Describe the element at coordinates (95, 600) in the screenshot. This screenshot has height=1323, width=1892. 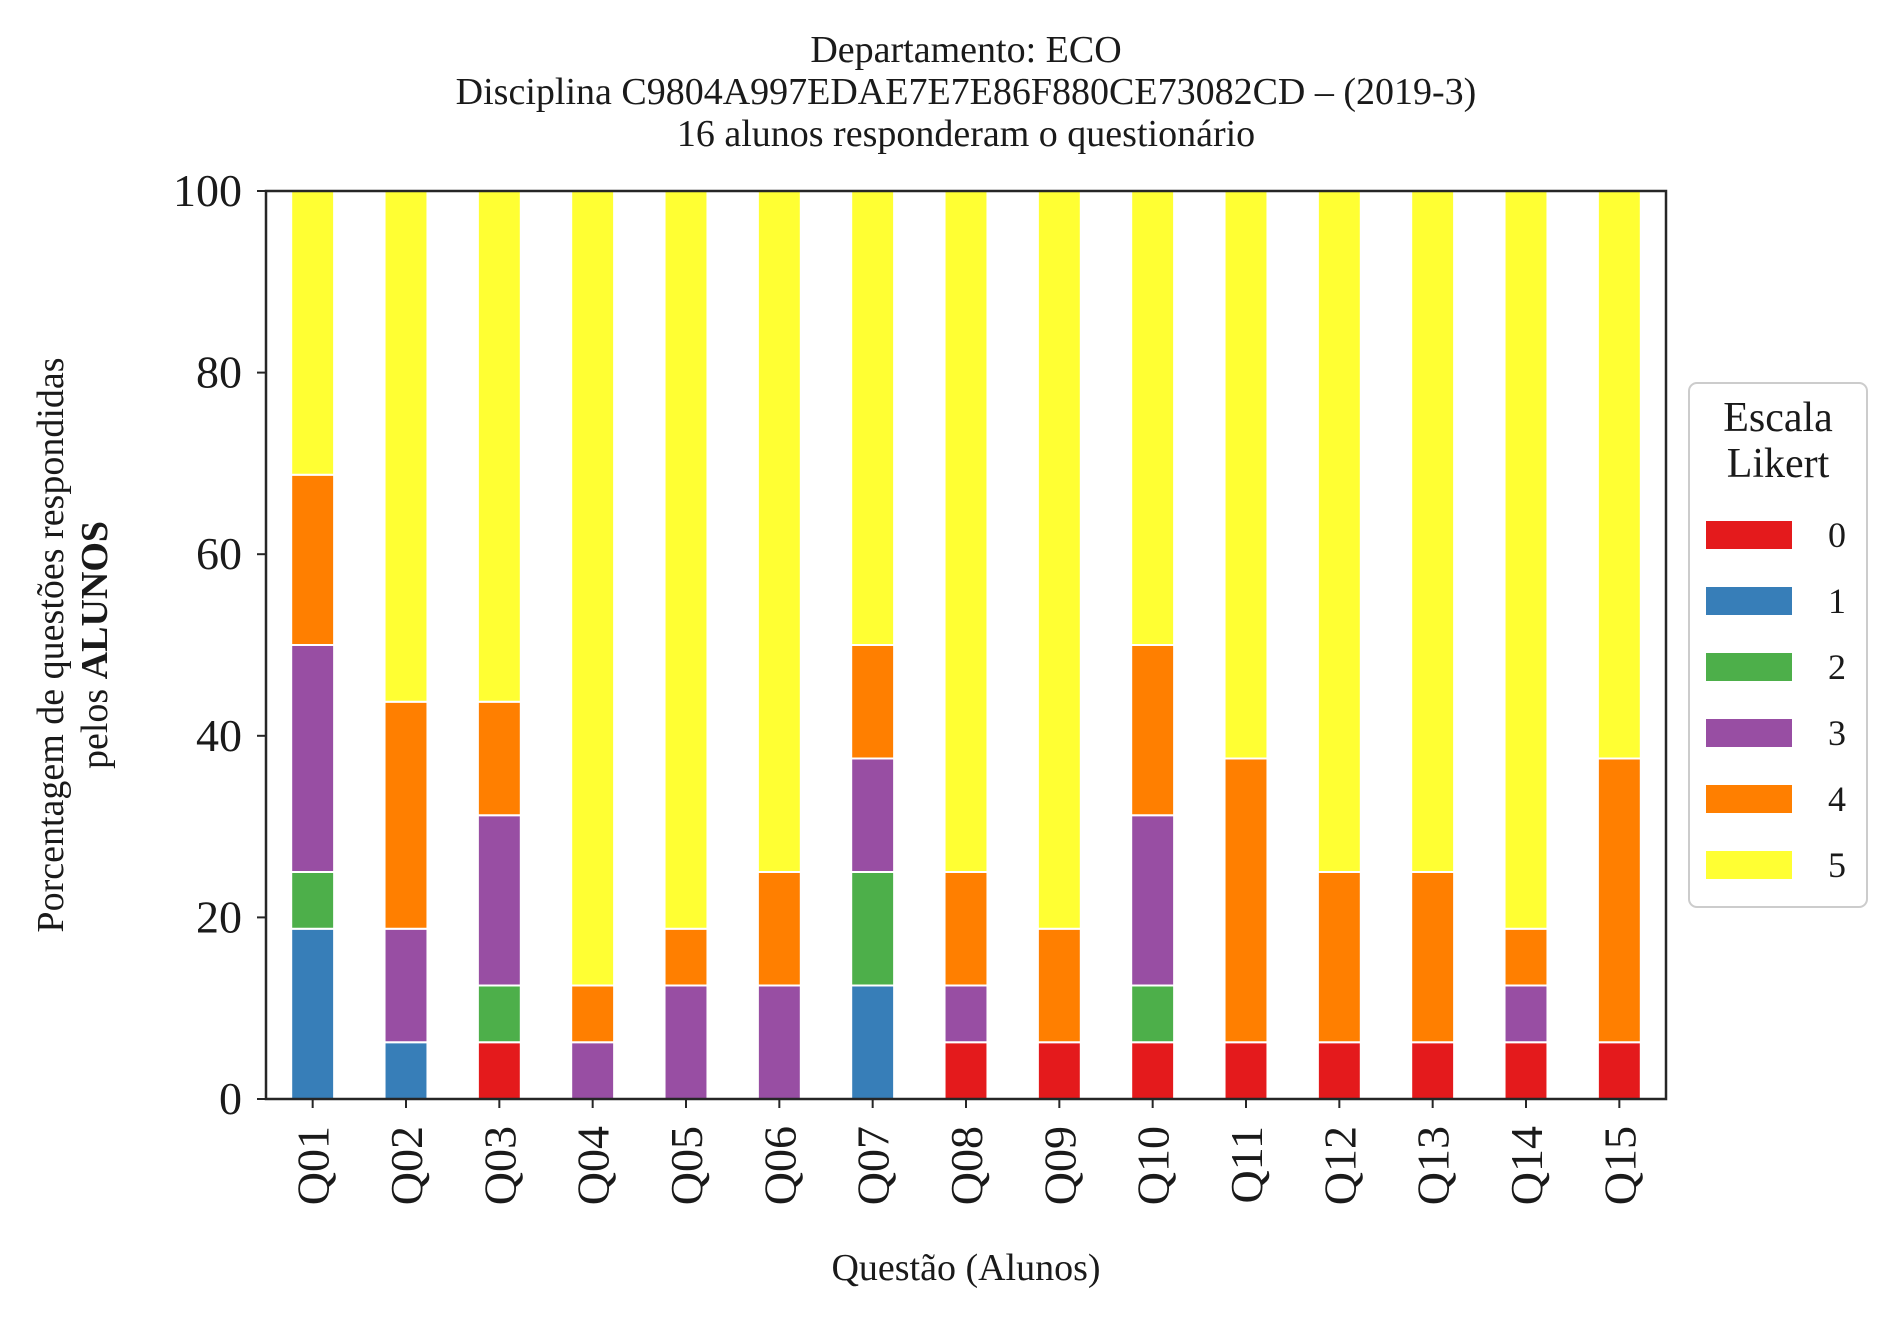
I see `y-axis-label-bold: ALUNOS` at that location.